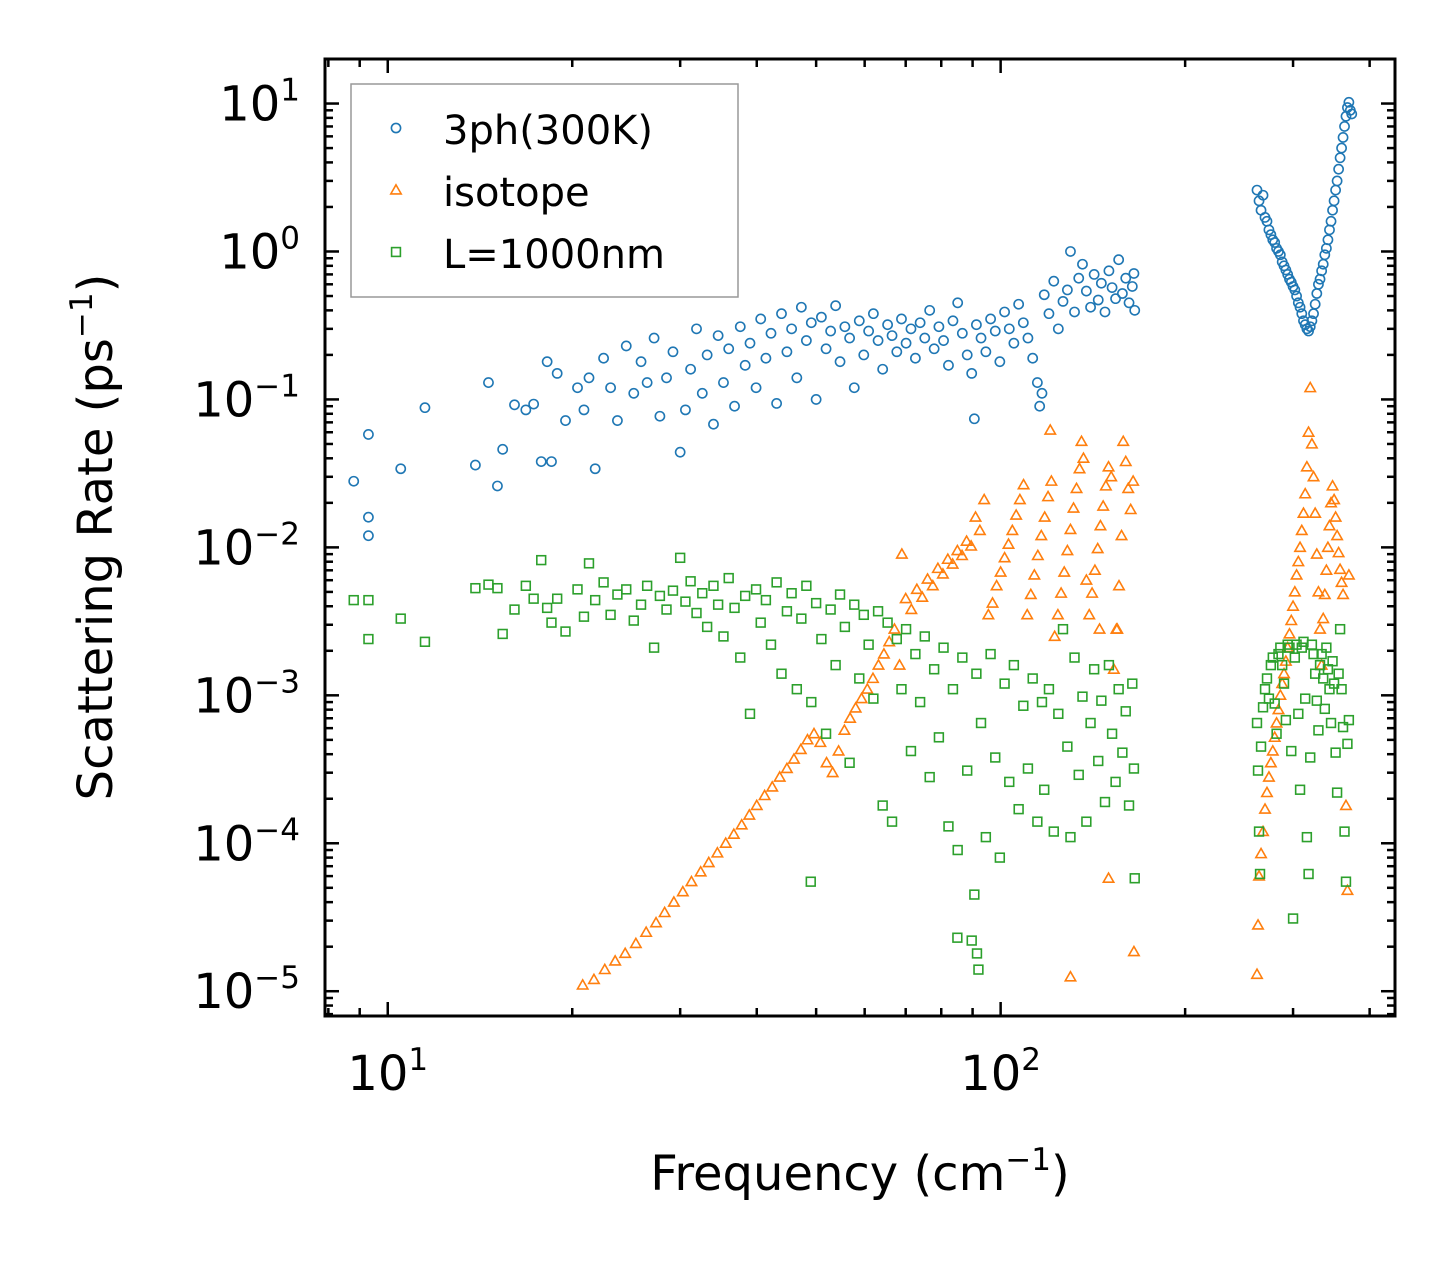 This screenshot has height=1265, width=1455. What do you see at coordinates (223, 696) in the screenshot?
I see `y-tick-base: 10` at bounding box center [223, 696].